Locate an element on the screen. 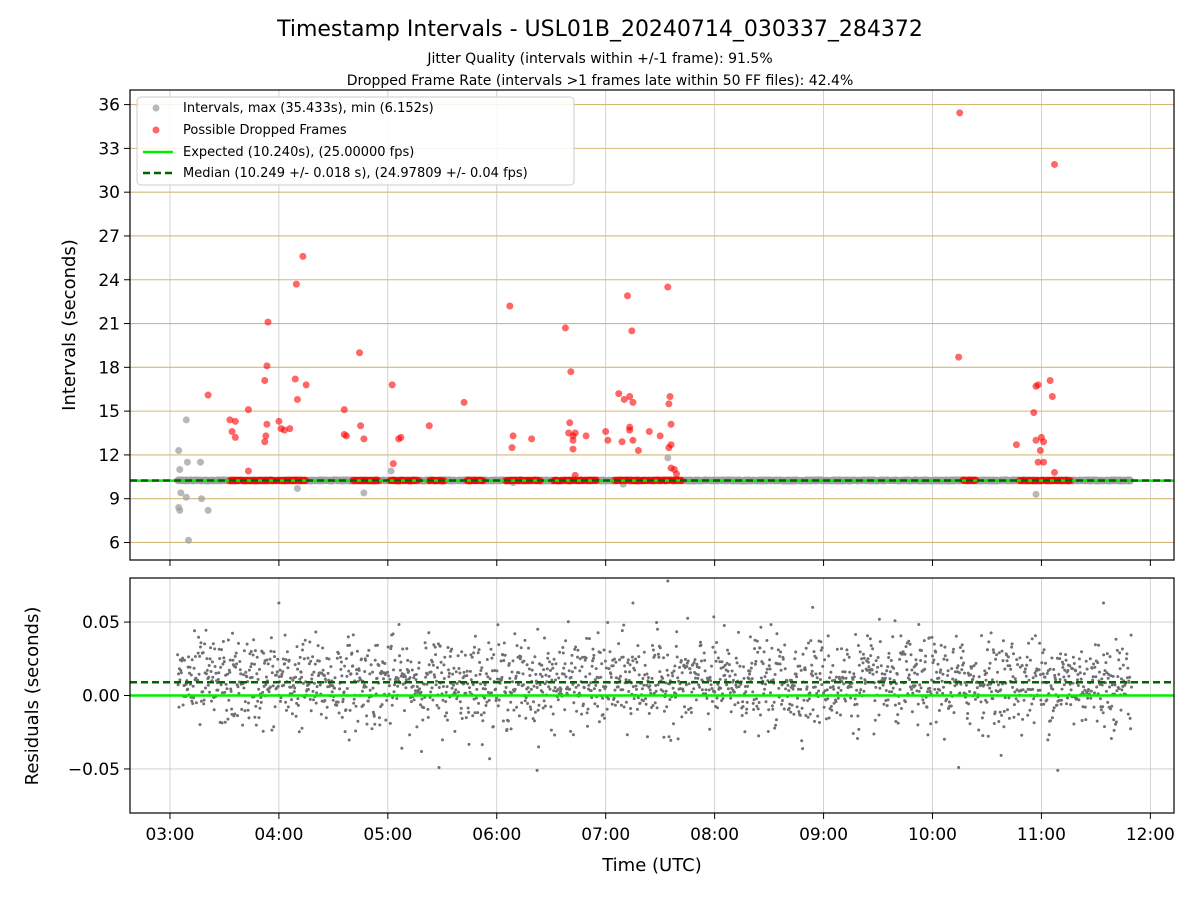 The width and height of the screenshot is (1200, 900). residual-point-1943 is located at coordinates (1066, 704).